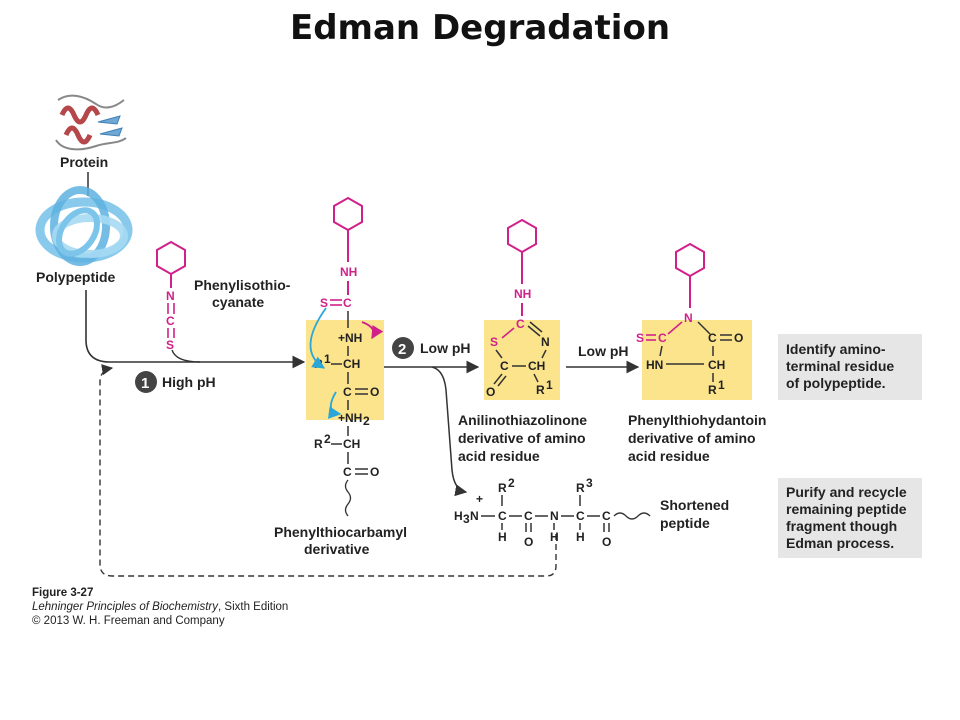 Image resolution: width=960 pixels, height=720 pixels. Describe the element at coordinates (697, 360) in the screenshot. I see `pth-highlight` at that location.